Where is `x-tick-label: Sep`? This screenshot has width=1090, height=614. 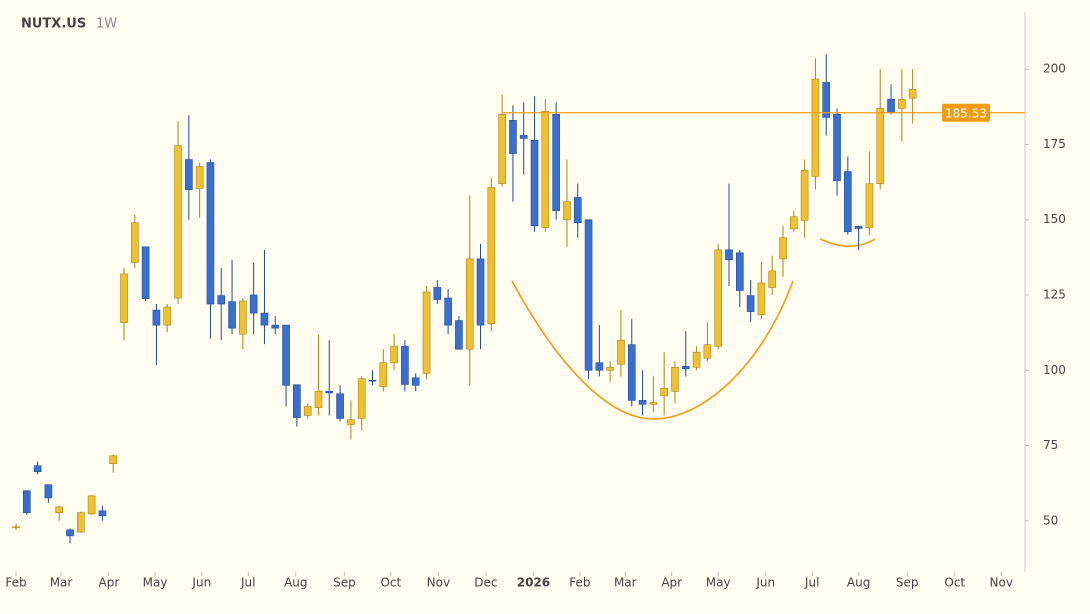
x-tick-label: Sep is located at coordinates (907, 583).